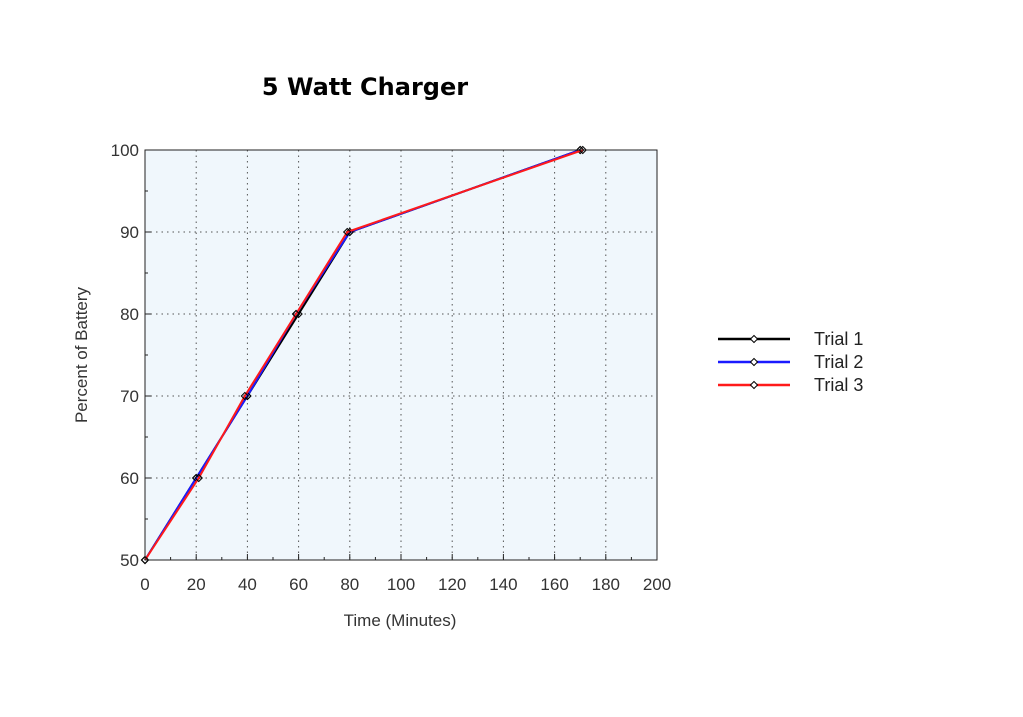 The image size is (1023, 717). I want to click on legend-item: Trial 3, so click(790, 385).